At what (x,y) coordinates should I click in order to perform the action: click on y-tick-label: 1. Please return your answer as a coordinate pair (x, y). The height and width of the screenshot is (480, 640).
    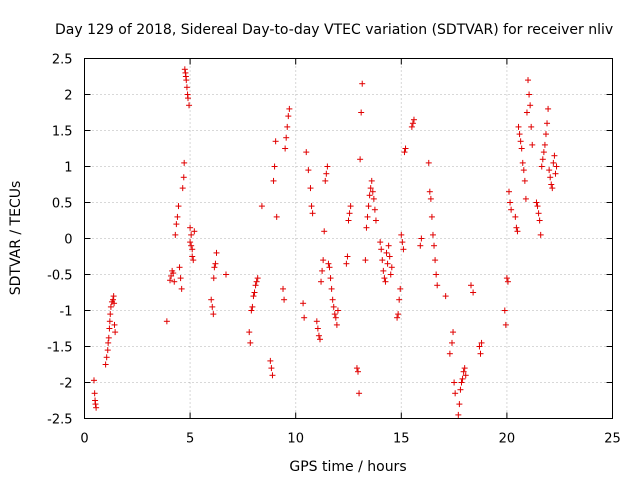
    Looking at the image, I should click on (68, 168).